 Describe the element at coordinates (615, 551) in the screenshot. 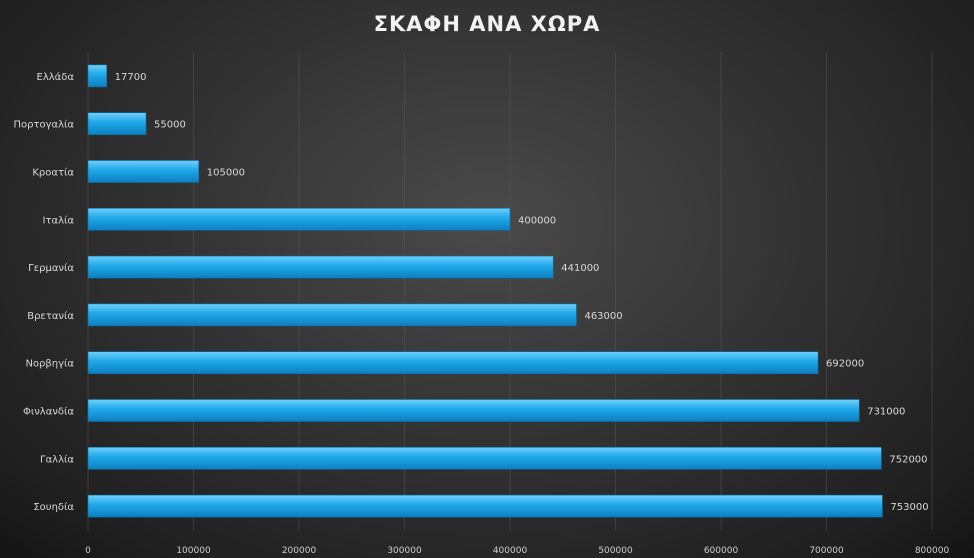

I see `x-tick-label: 500000` at that location.